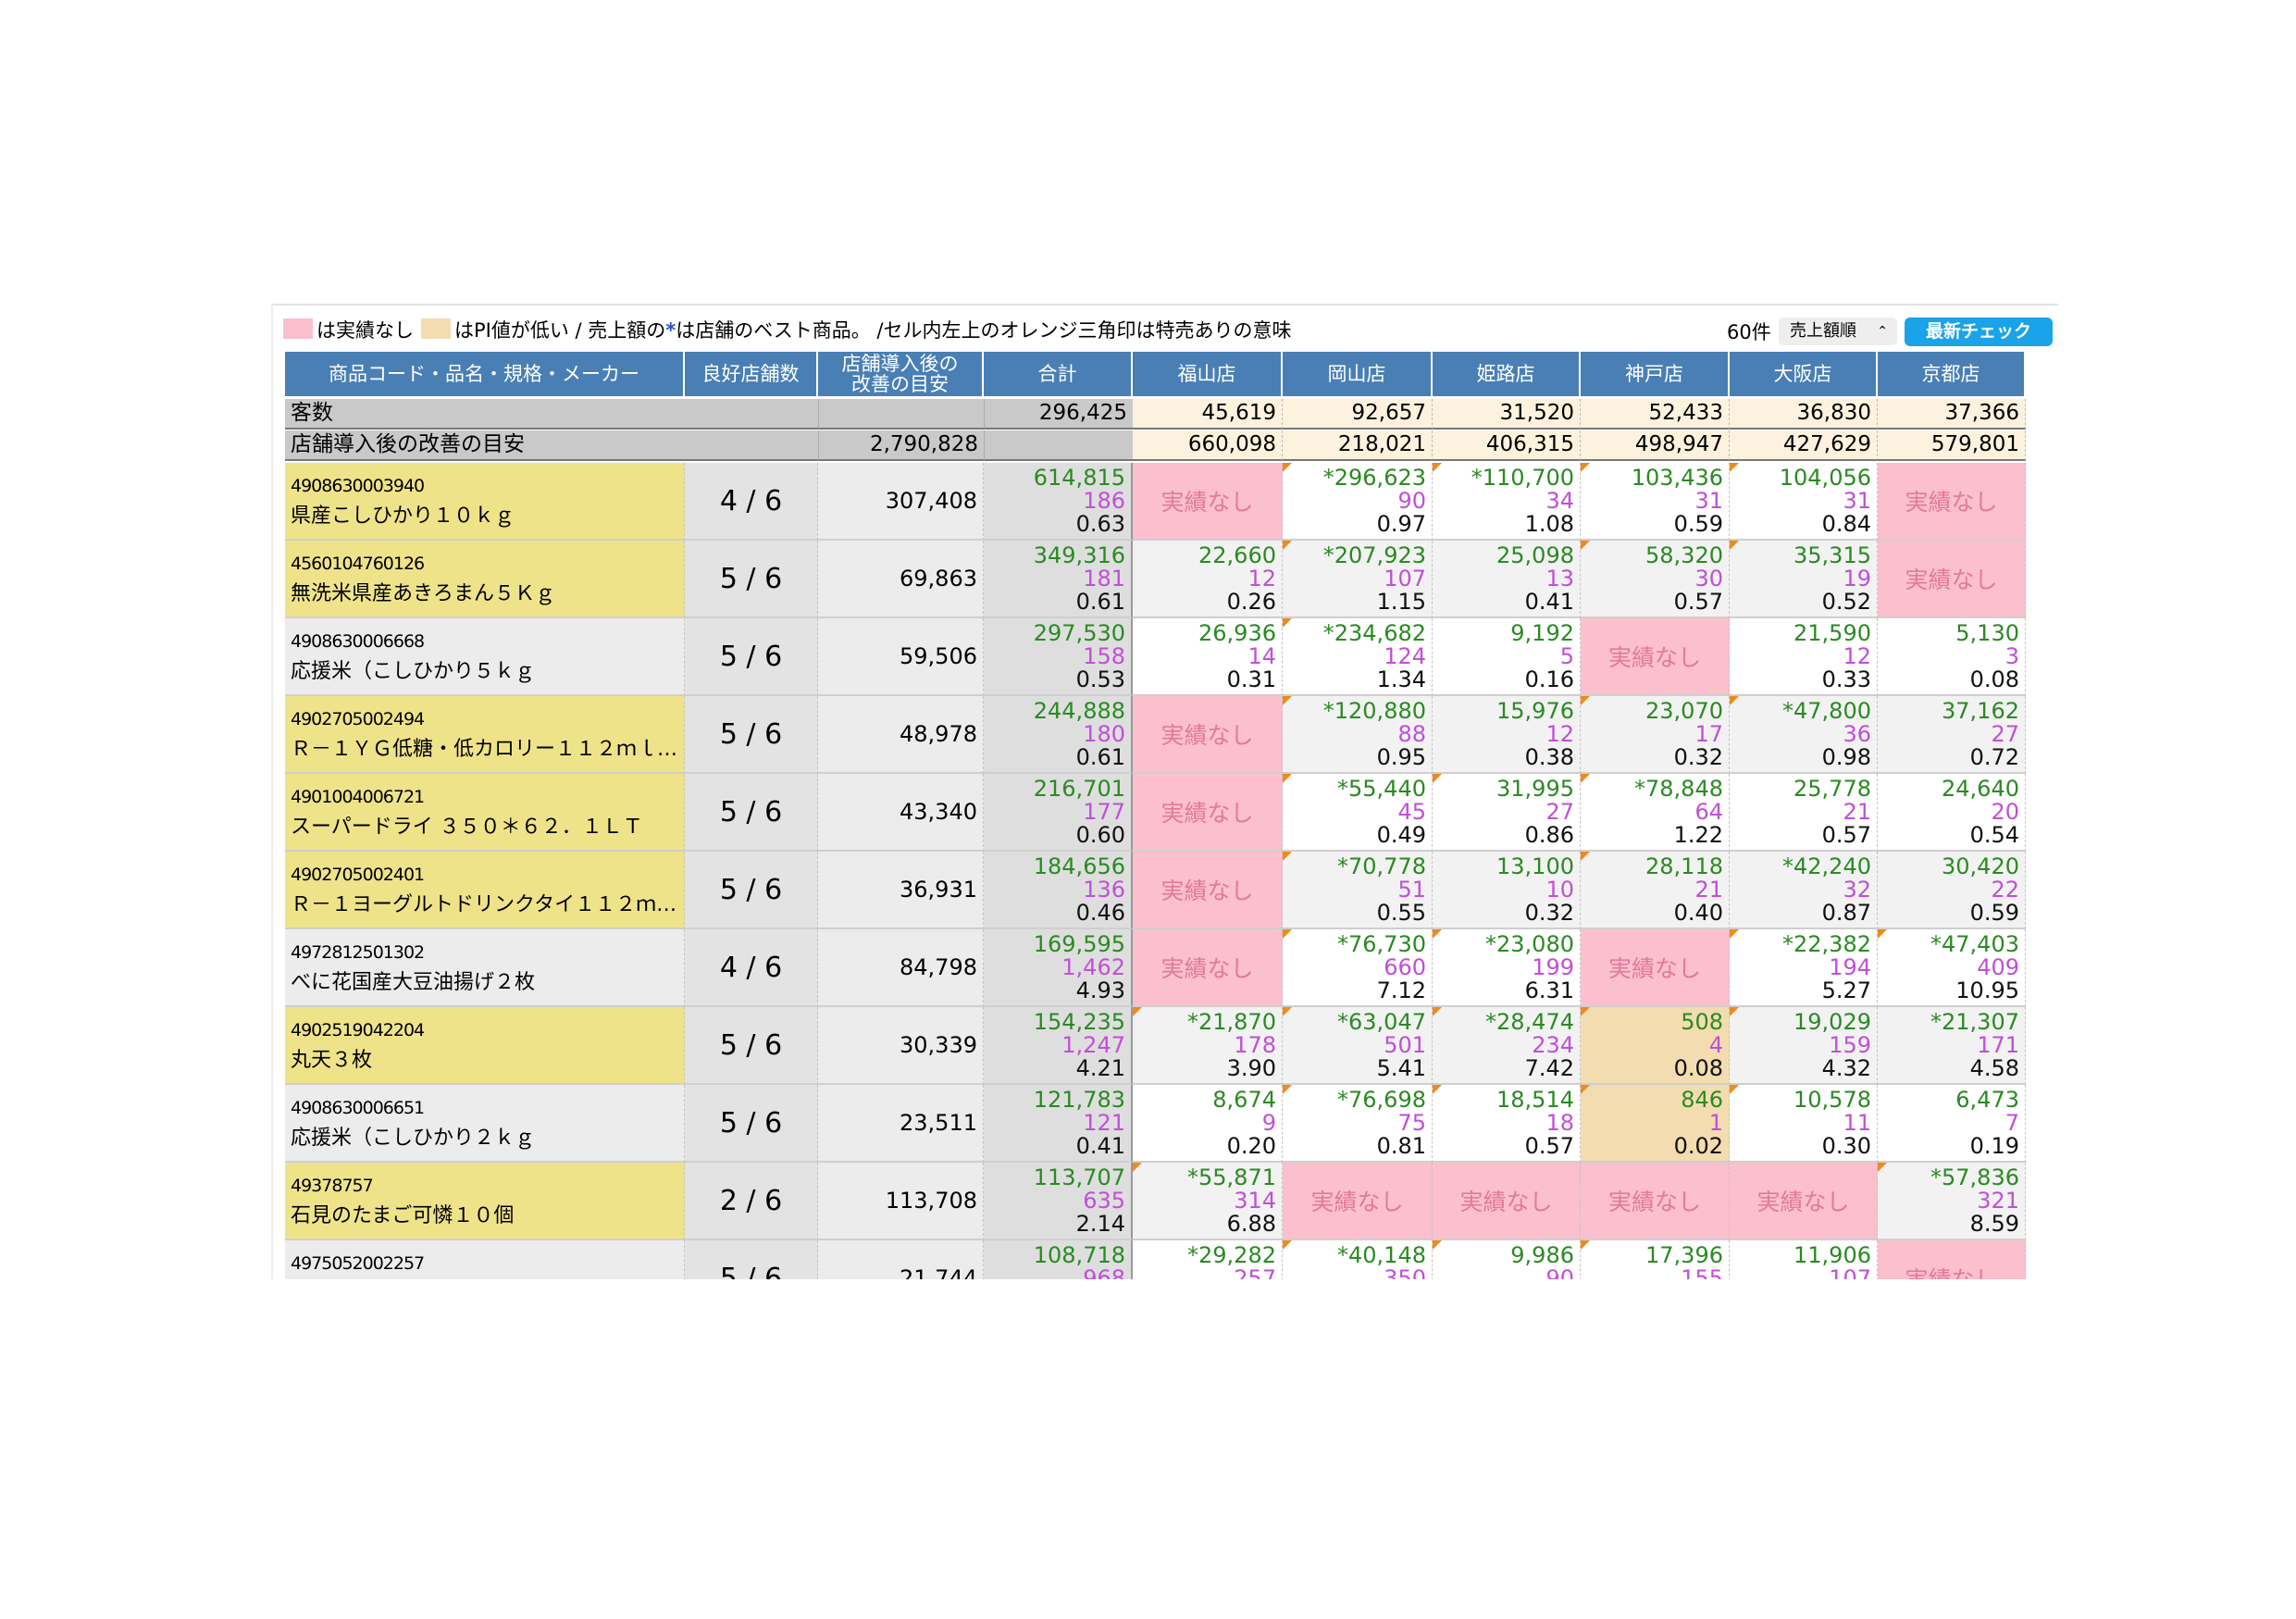 This screenshot has width=2296, height=1619. What do you see at coordinates (901, 374) in the screenshot?
I see `column-header: 店舗導入後の 改善の目安` at bounding box center [901, 374].